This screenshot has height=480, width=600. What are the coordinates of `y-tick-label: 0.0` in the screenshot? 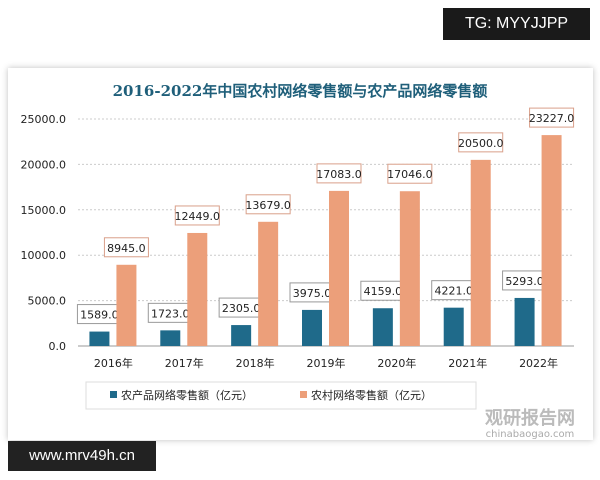 It's located at (58, 346).